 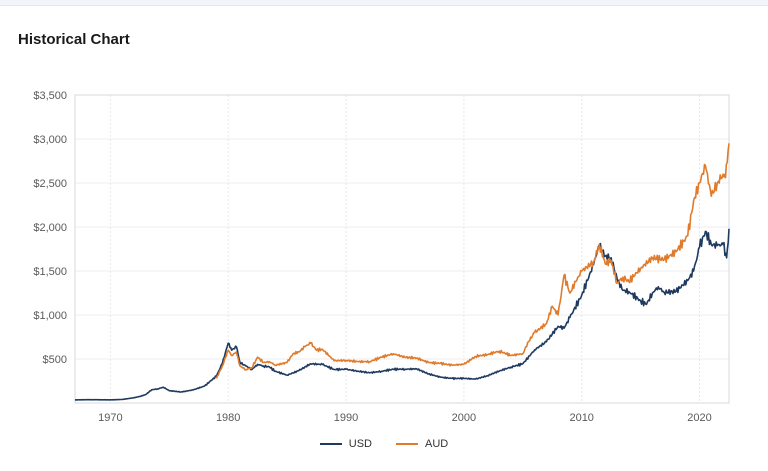 I want to click on y-tick-label: $2,500, so click(x=50, y=184).